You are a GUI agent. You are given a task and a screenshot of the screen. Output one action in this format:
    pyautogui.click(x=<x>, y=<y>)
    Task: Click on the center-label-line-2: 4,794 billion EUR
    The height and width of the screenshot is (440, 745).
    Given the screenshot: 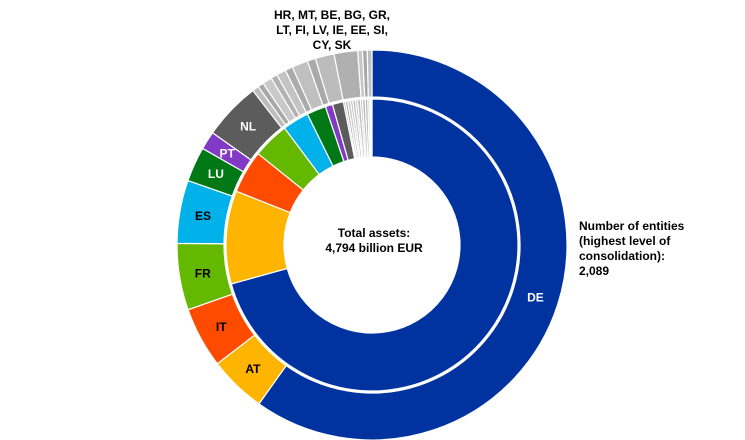 What is the action you would take?
    pyautogui.click(x=374, y=248)
    